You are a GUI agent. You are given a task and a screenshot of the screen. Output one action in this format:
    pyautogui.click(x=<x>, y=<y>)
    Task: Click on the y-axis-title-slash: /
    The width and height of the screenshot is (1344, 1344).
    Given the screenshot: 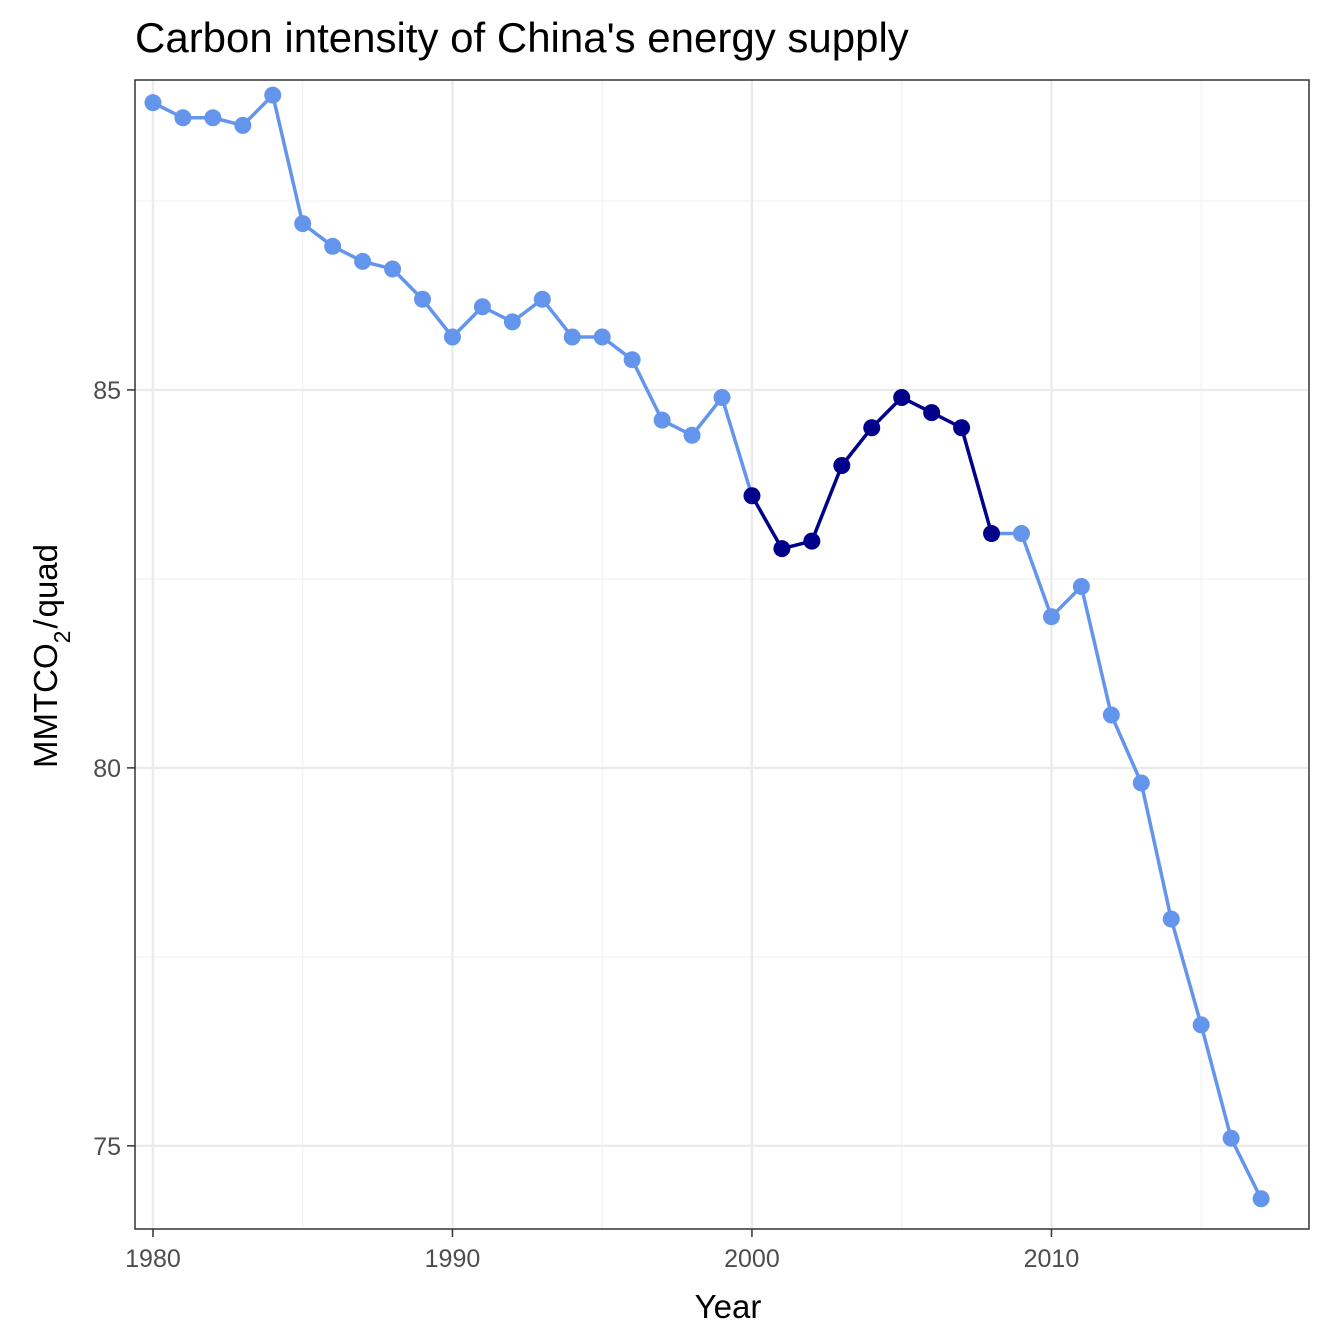 What is the action you would take?
    pyautogui.click(x=45, y=624)
    